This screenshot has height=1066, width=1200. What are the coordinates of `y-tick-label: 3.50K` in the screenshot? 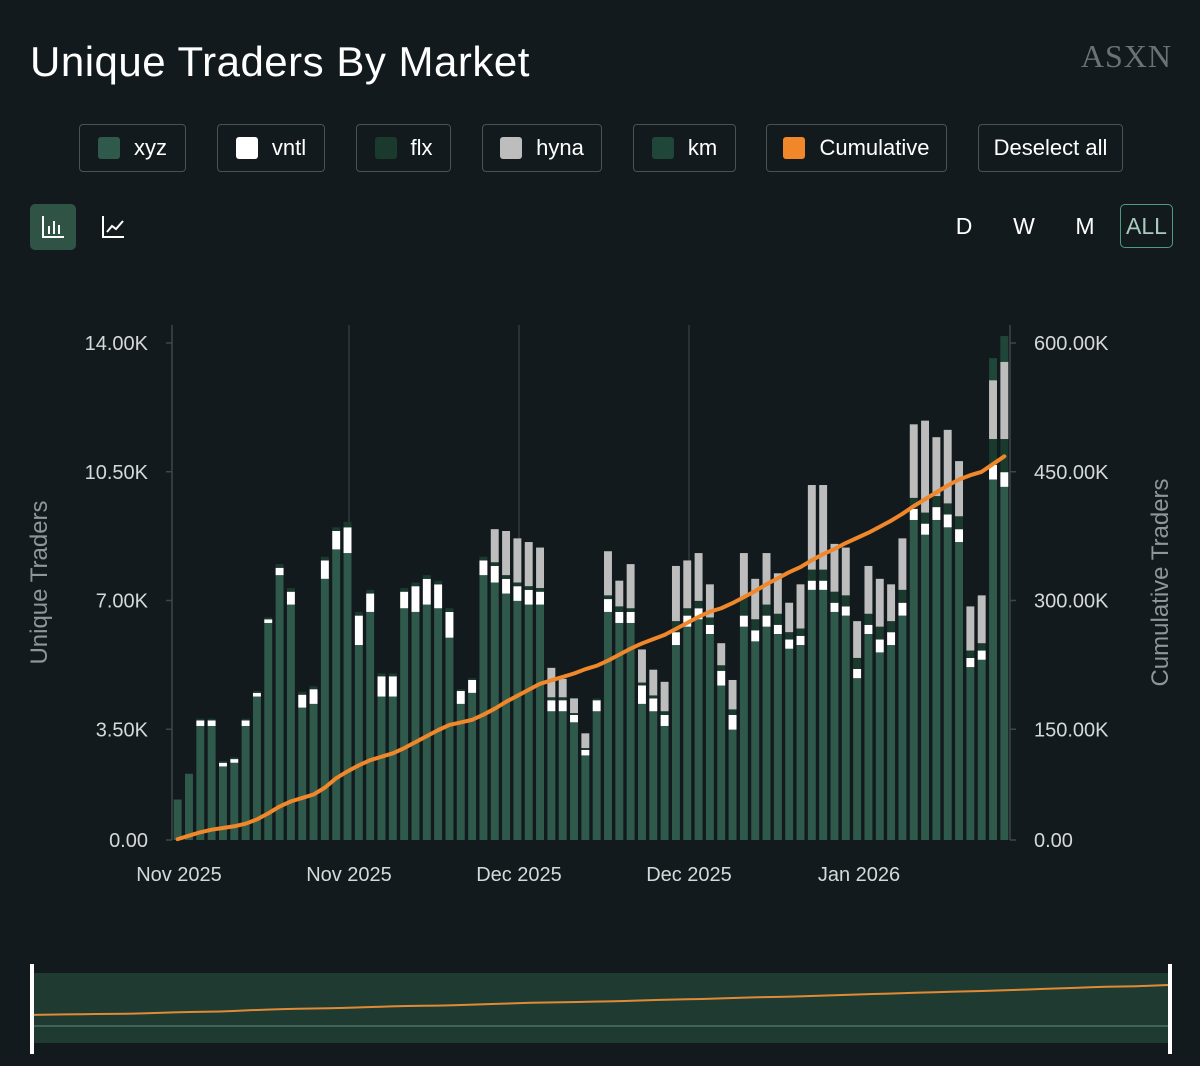 It's located at (122, 730).